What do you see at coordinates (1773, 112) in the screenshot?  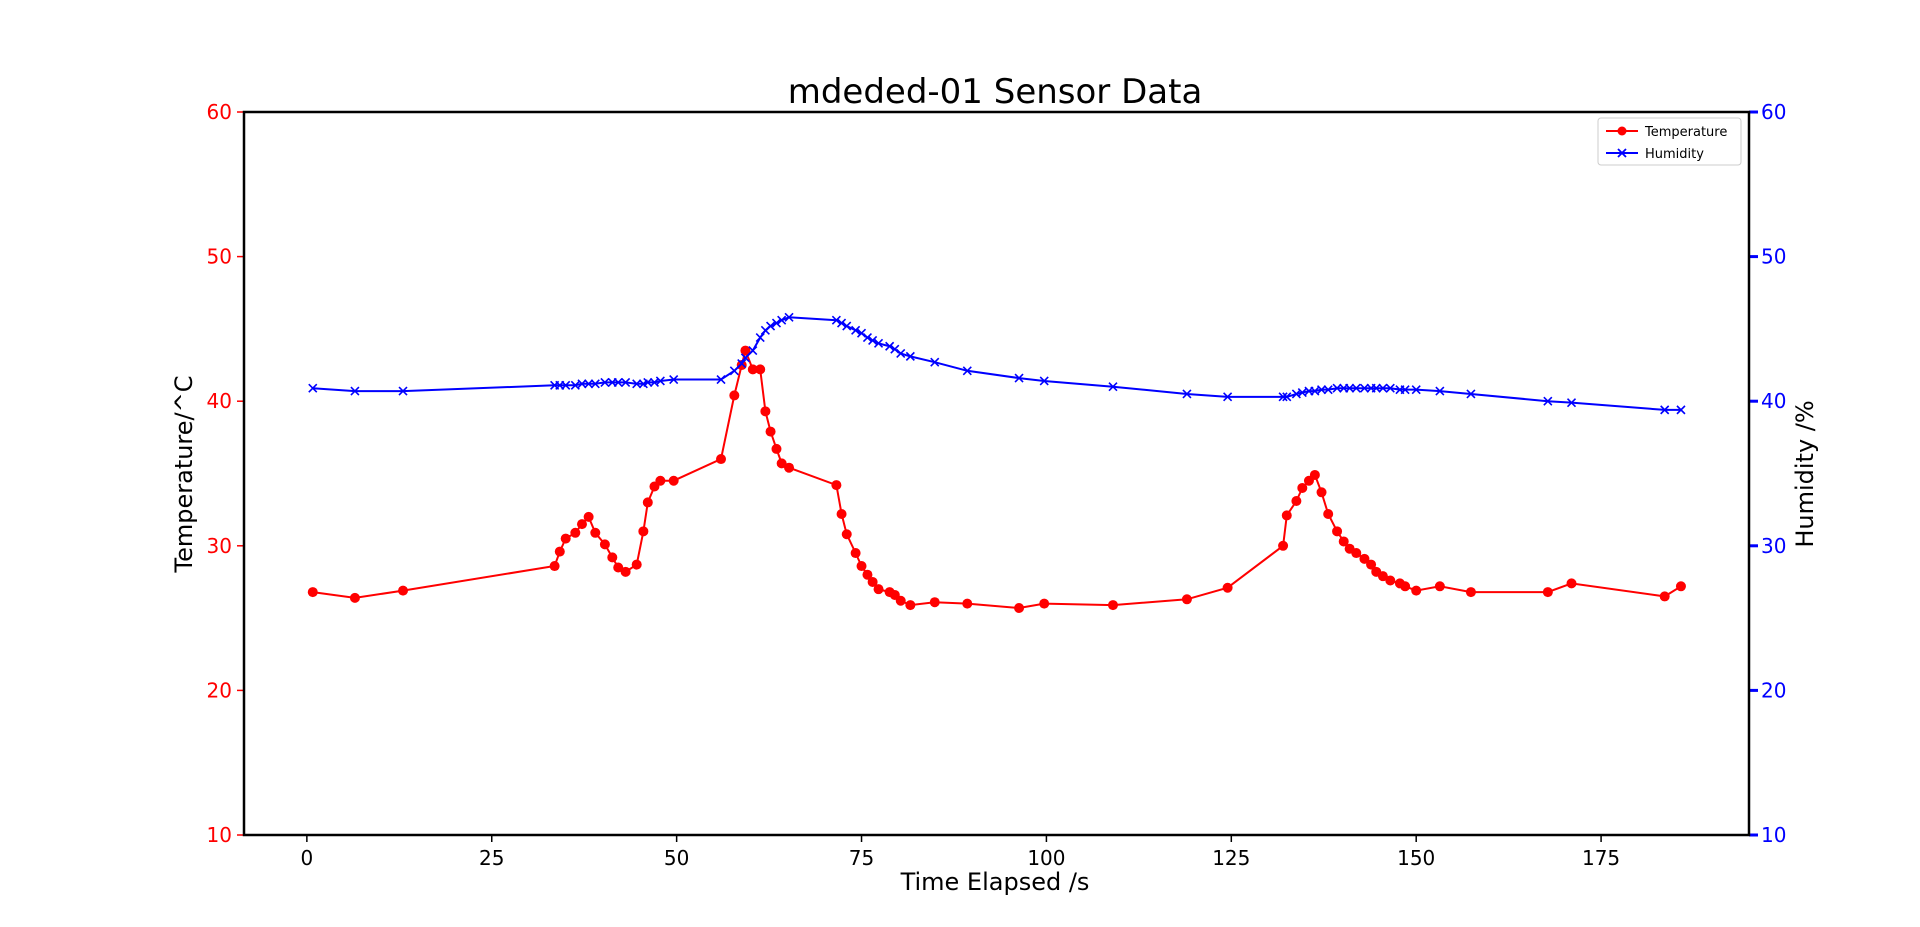 I see `right-tick-label: 60` at bounding box center [1773, 112].